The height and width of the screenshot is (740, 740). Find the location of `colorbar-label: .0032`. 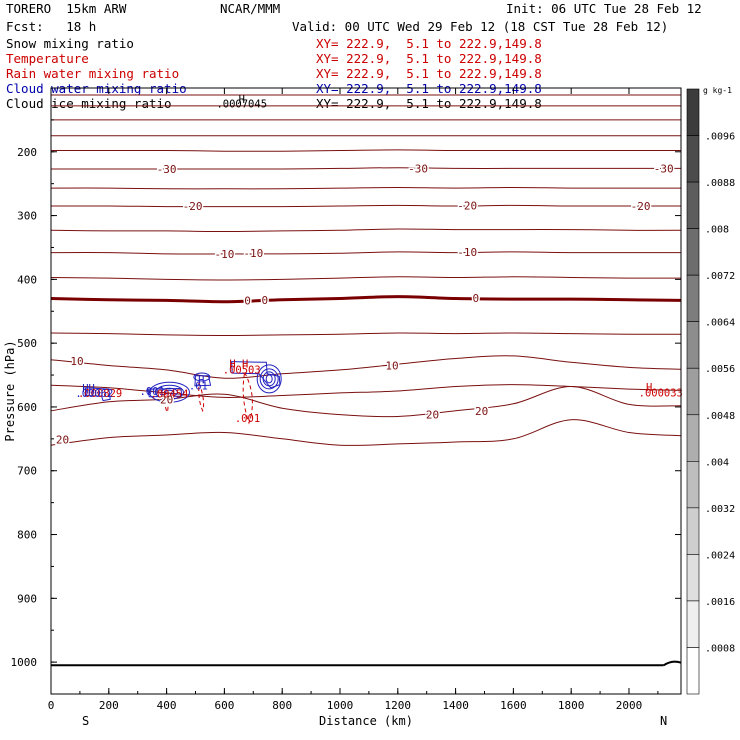

colorbar-label: .0032 is located at coordinates (720, 509).